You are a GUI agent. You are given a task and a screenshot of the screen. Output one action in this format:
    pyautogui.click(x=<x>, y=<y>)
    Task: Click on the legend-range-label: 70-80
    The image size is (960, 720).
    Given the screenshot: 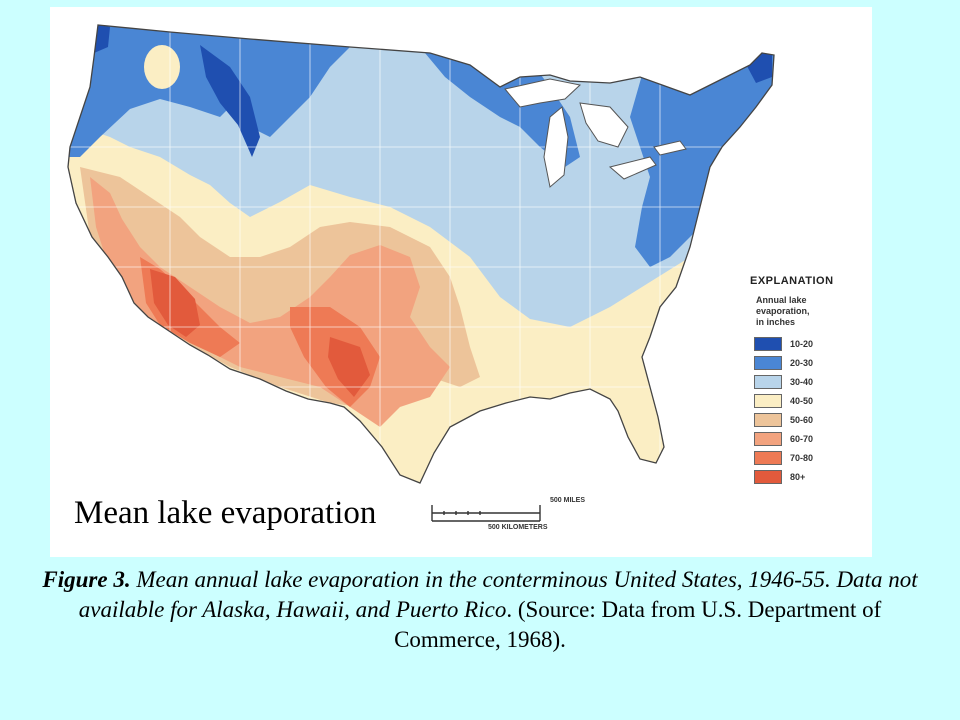 What is the action you would take?
    pyautogui.click(x=802, y=457)
    